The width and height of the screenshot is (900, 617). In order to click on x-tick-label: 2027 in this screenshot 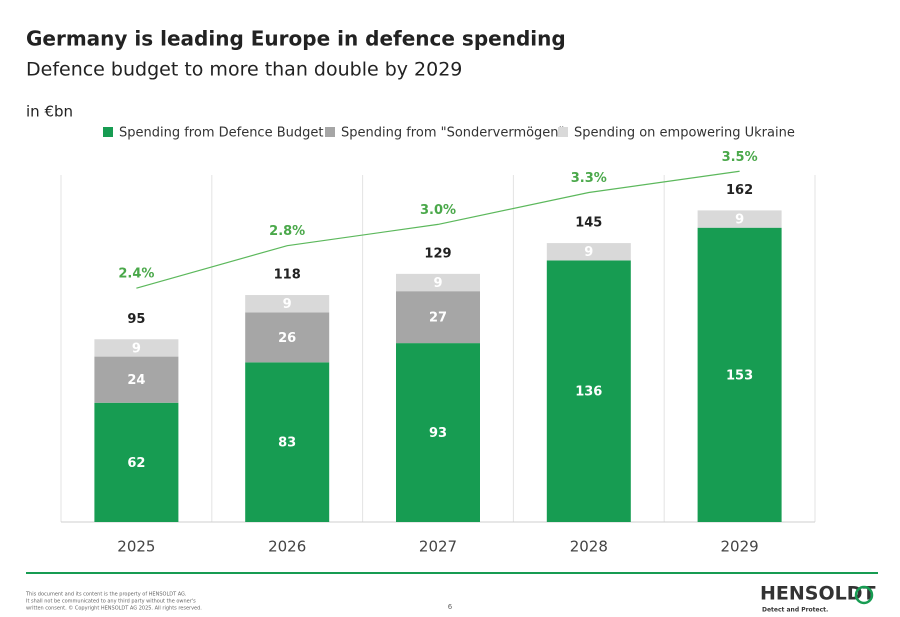, I will do `click(438, 547)`.